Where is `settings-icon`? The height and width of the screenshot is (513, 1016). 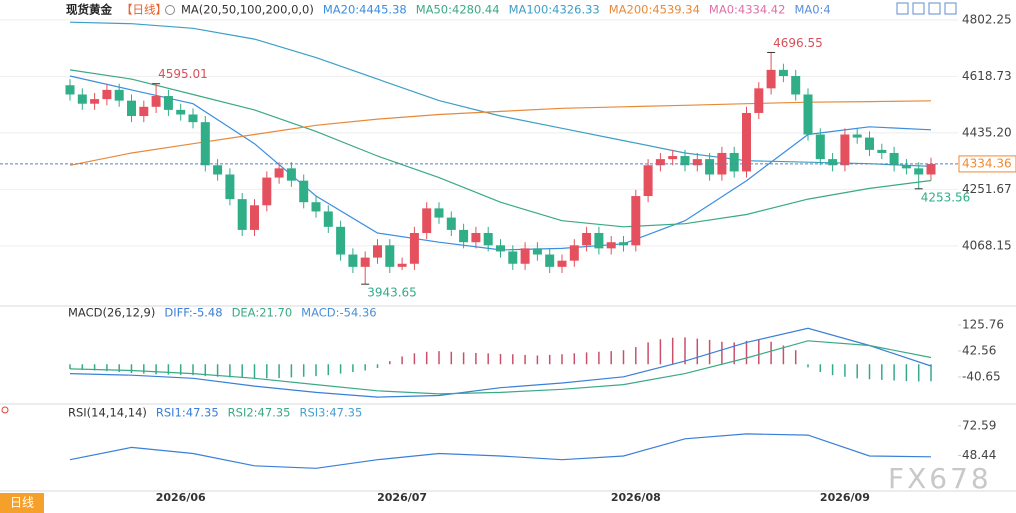 settings-icon is located at coordinates (170, 10).